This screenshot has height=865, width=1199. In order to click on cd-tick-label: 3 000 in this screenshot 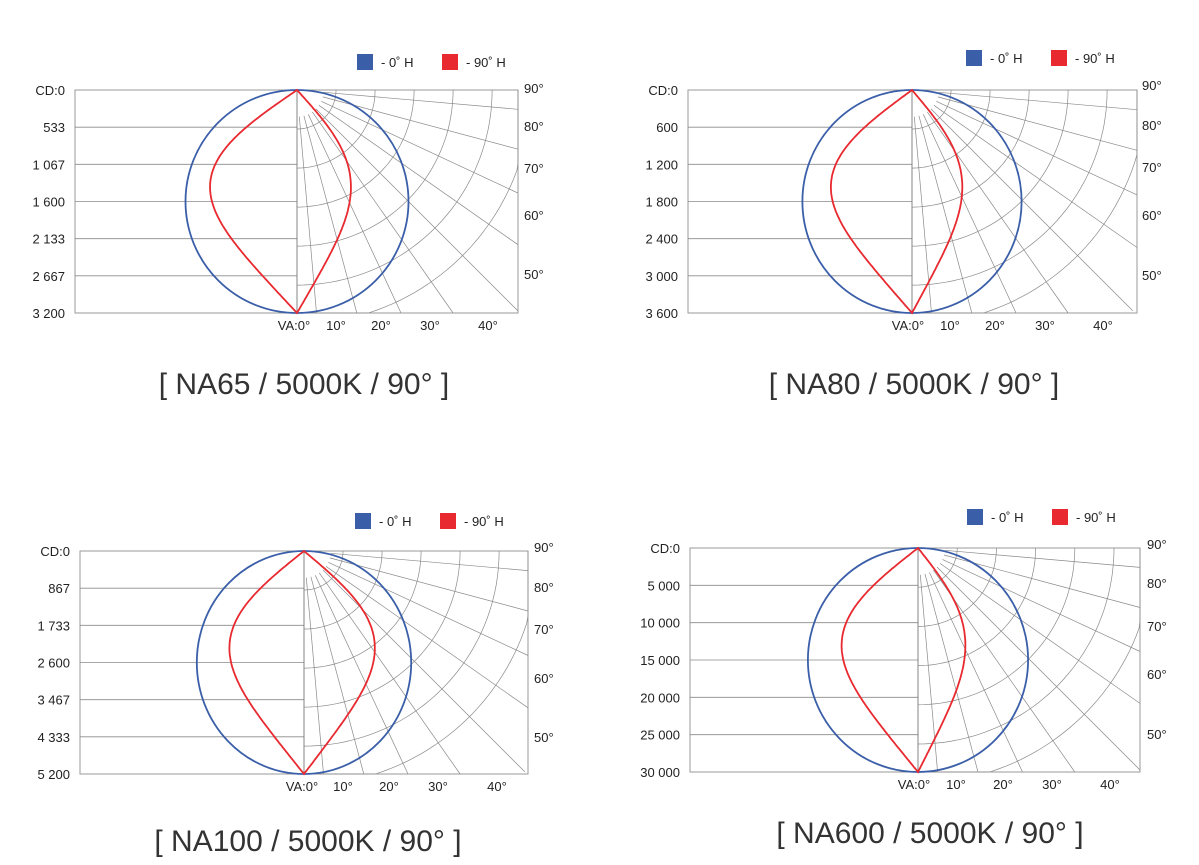, I will do `click(661, 276)`.